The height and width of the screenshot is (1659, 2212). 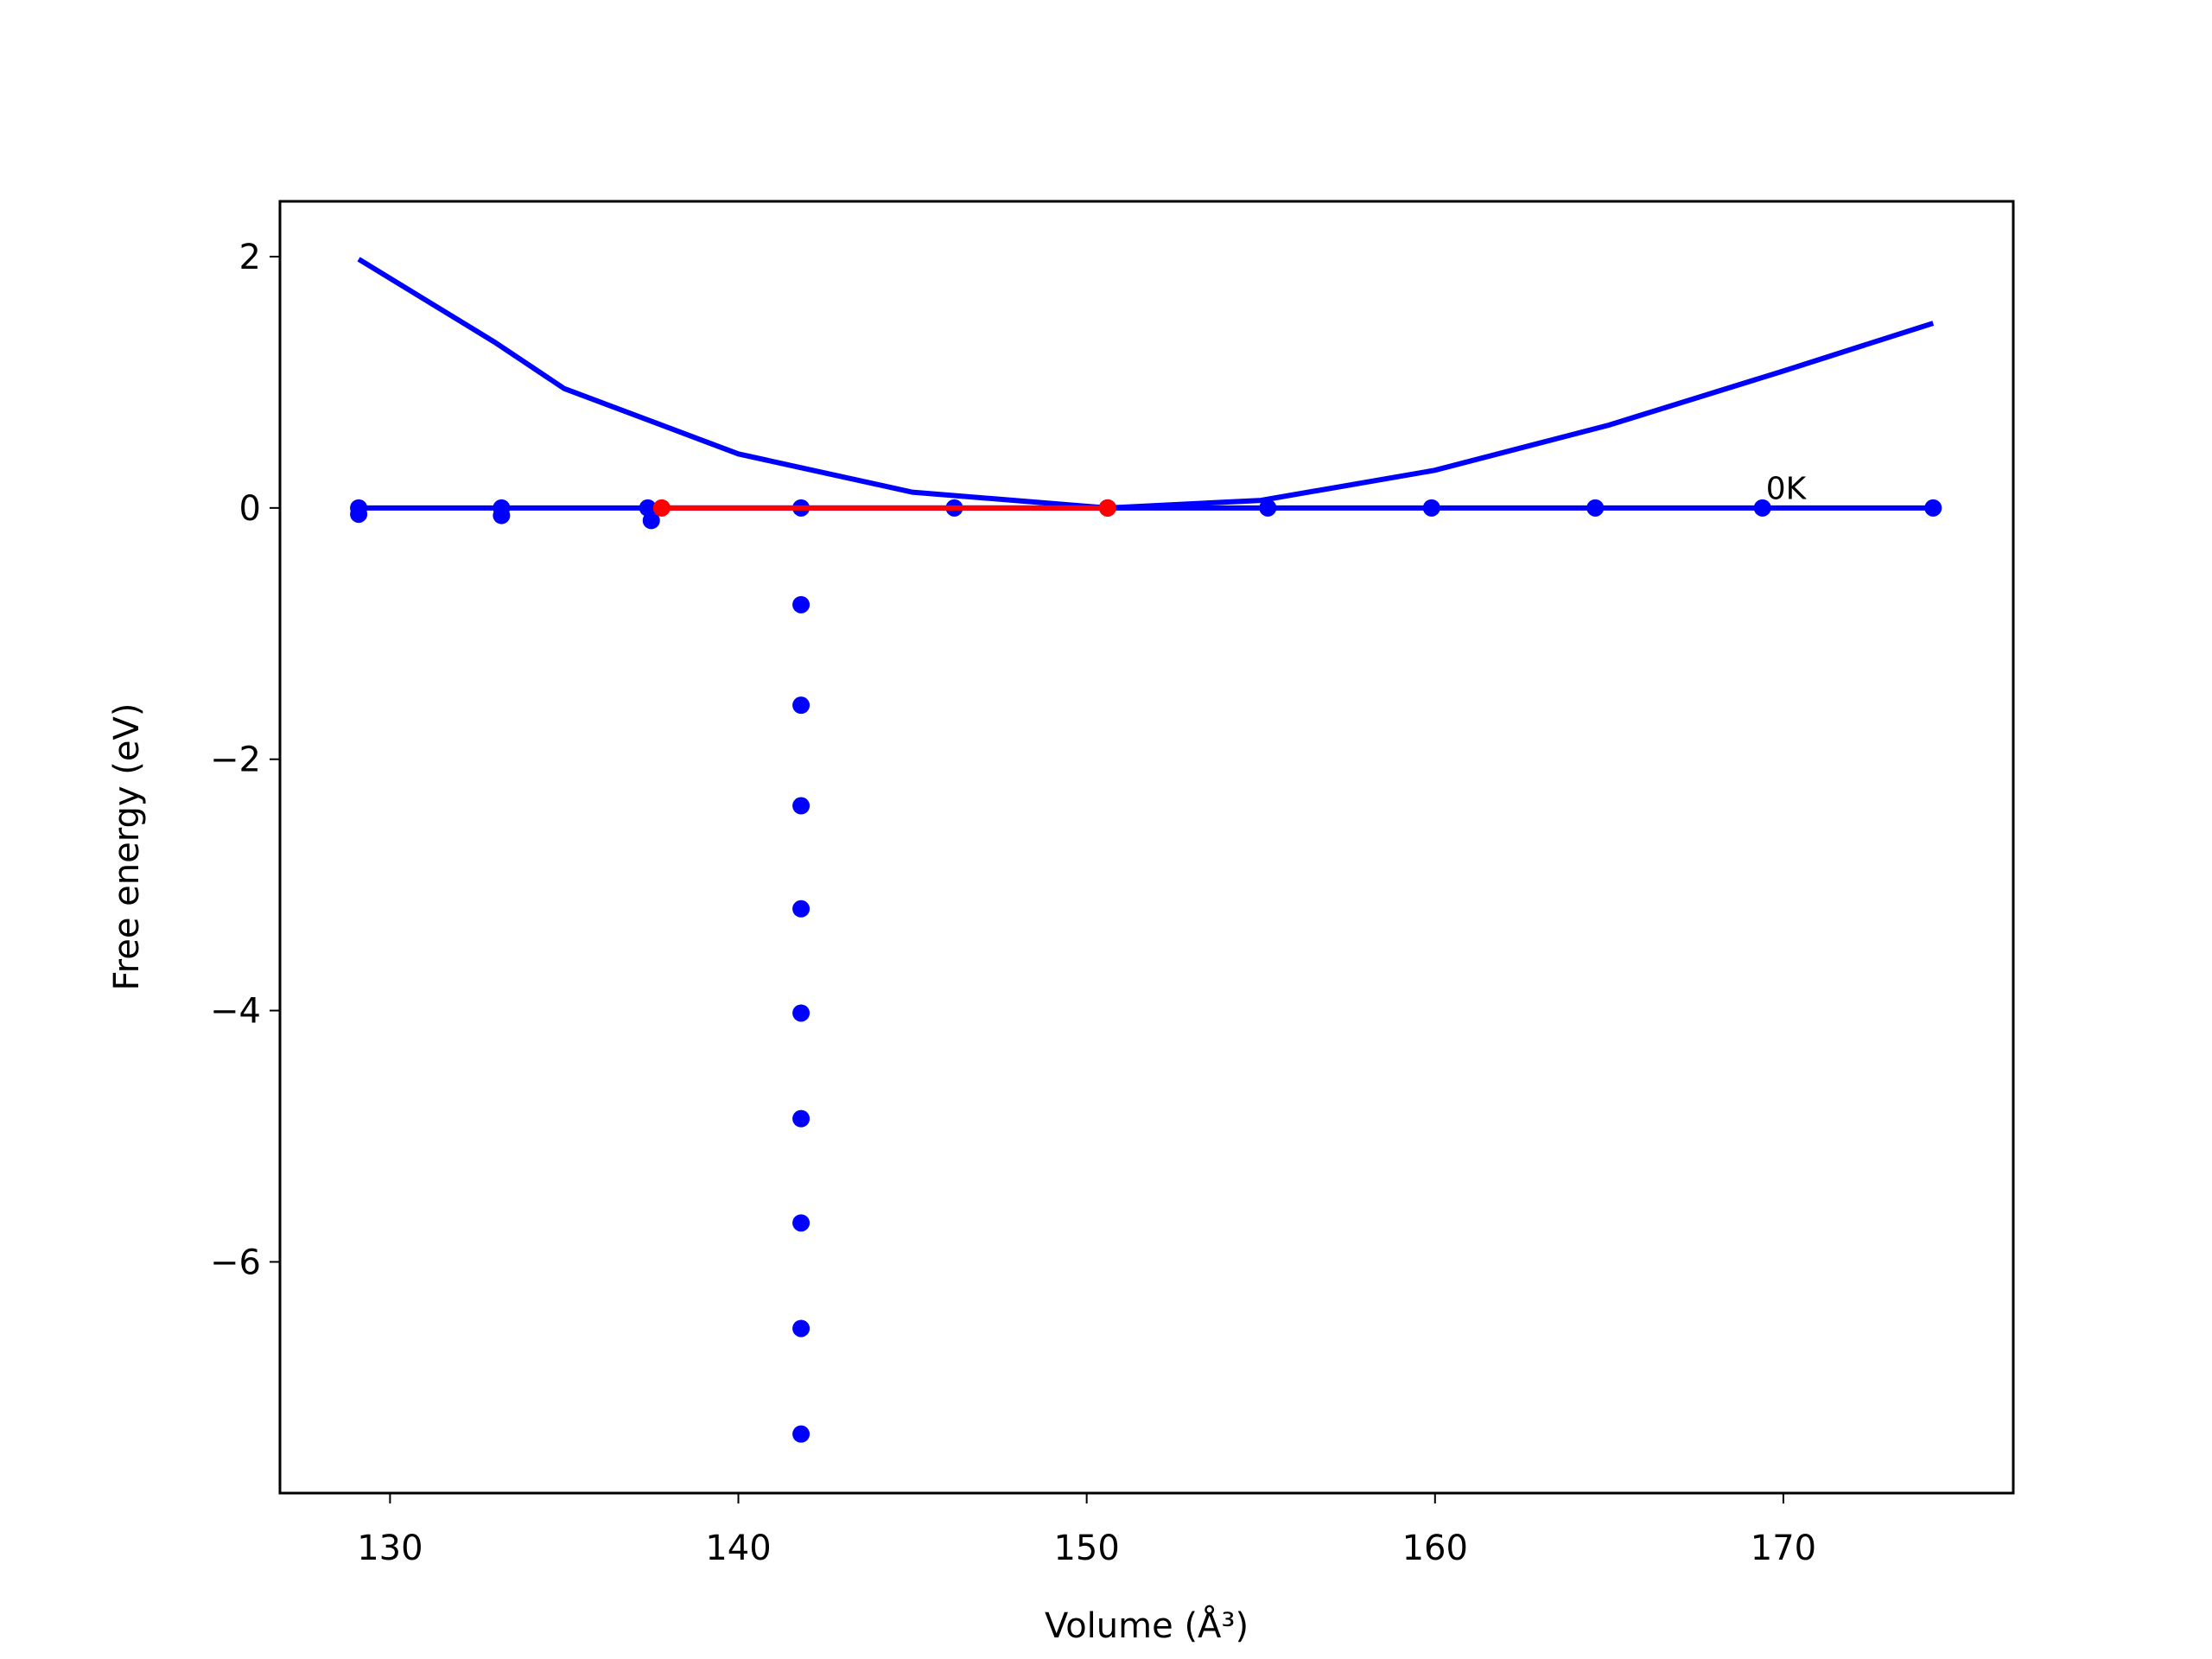 I want to click on x-tick-label: 130, so click(x=390, y=1548).